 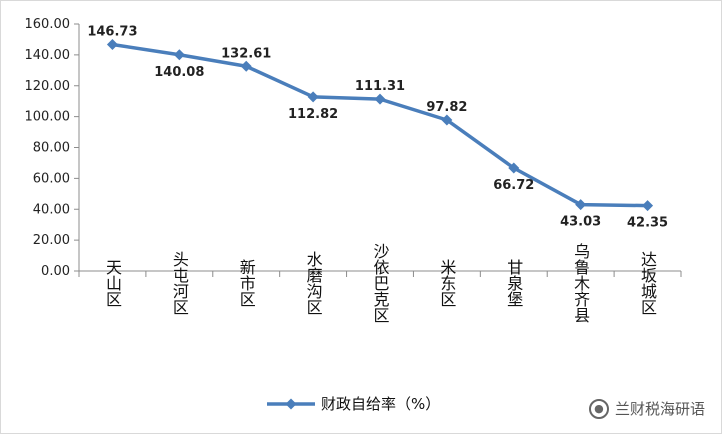 What do you see at coordinates (580, 222) in the screenshot?
I see `data-label: 43.03` at bounding box center [580, 222].